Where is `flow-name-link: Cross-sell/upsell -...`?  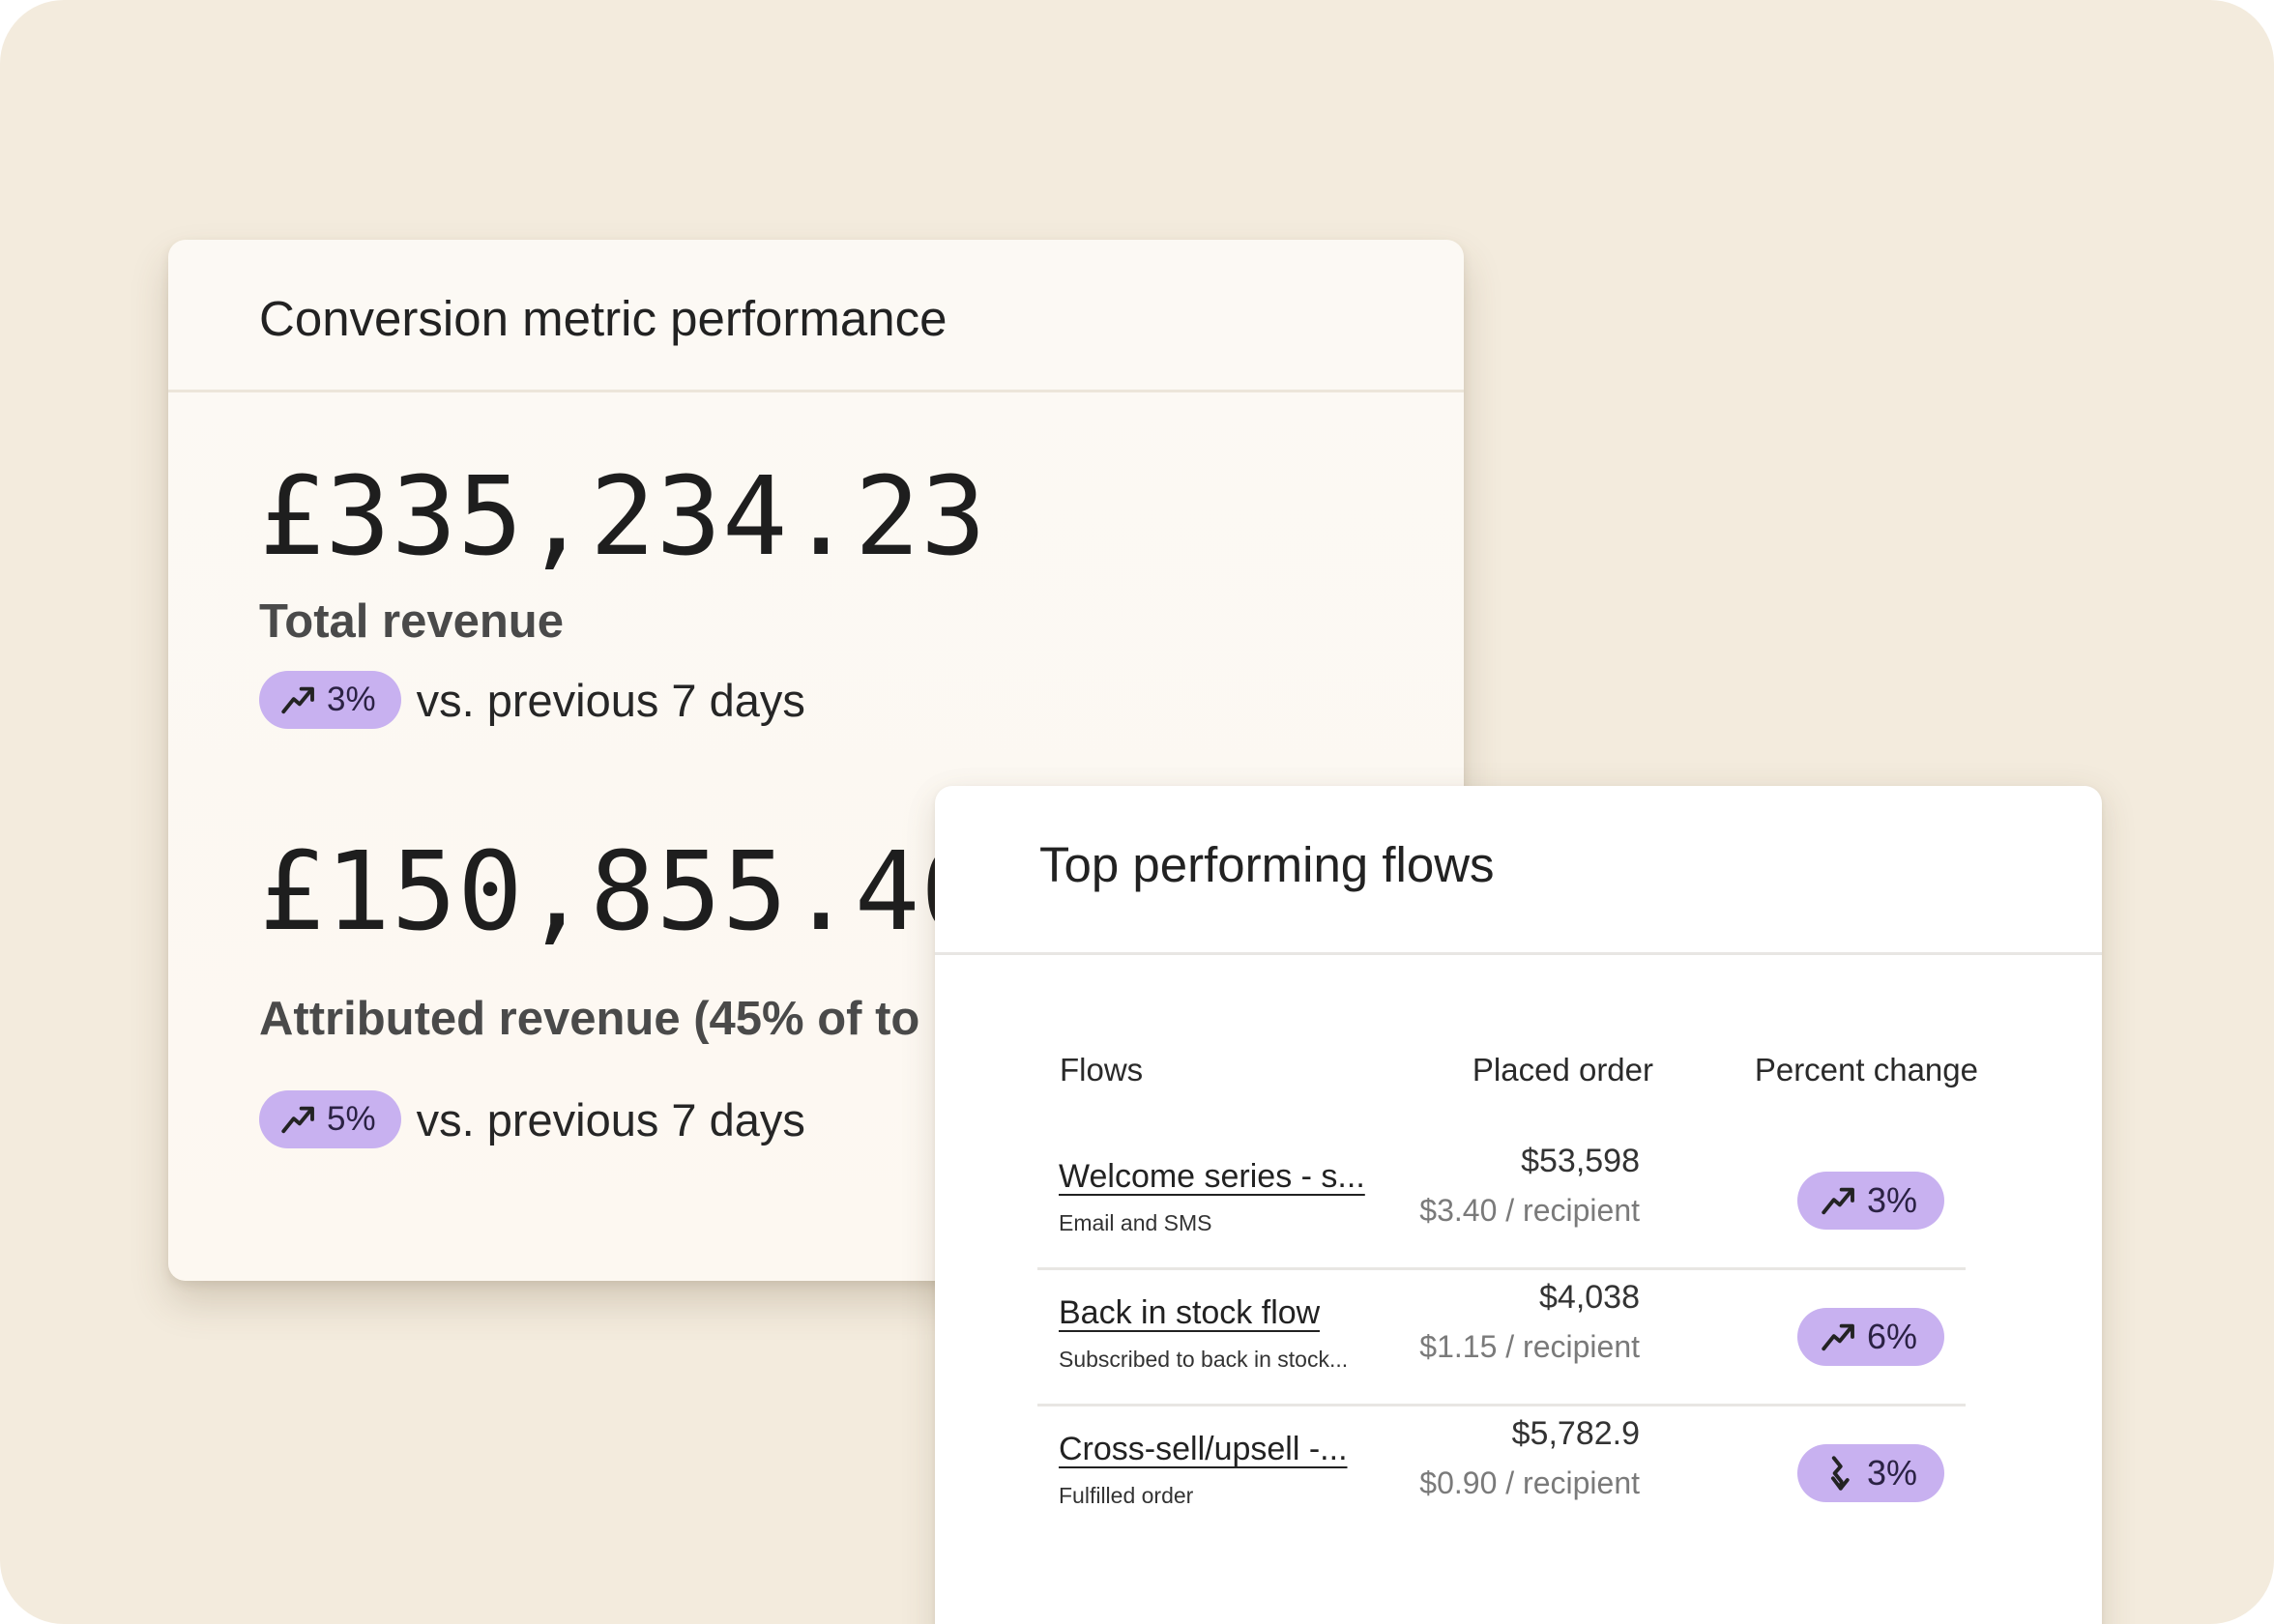
flow-name-link: Cross-sell/upsell -... is located at coordinates (1203, 1449).